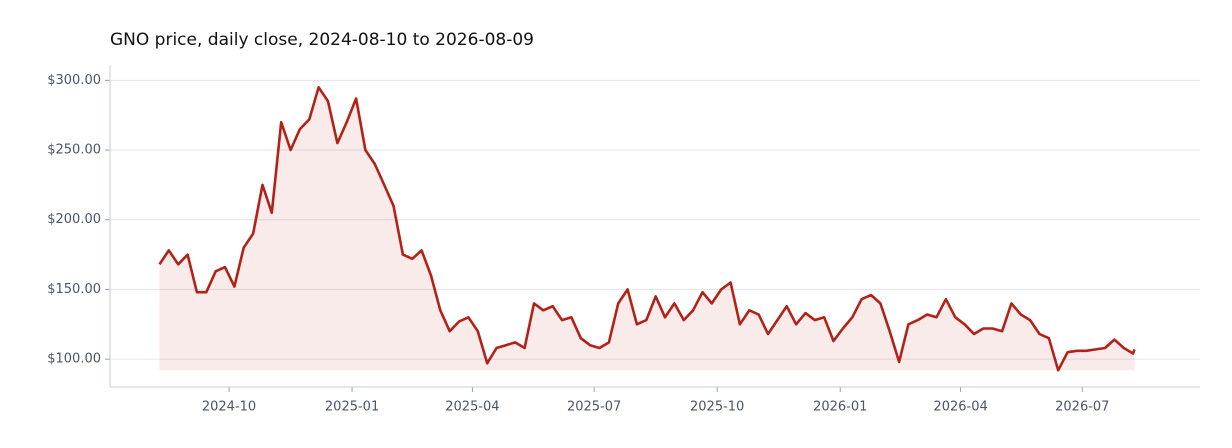 Image resolution: width=1232 pixels, height=448 pixels. Describe the element at coordinates (960, 407) in the screenshot. I see `x-tick-label: 2026-04` at that location.